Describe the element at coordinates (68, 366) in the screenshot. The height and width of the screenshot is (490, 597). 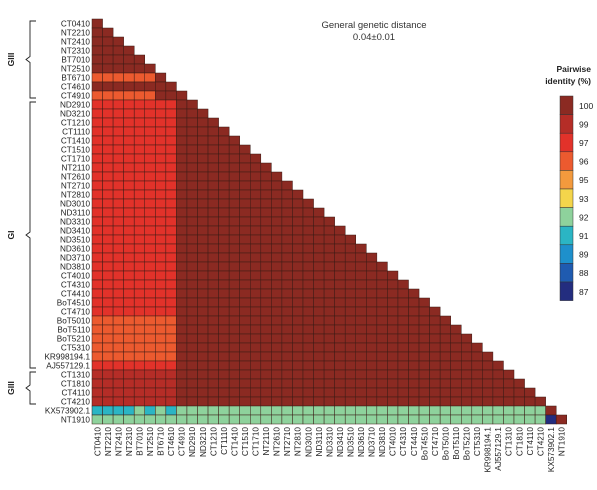
I see `row-label: AJ557129.1` at that location.